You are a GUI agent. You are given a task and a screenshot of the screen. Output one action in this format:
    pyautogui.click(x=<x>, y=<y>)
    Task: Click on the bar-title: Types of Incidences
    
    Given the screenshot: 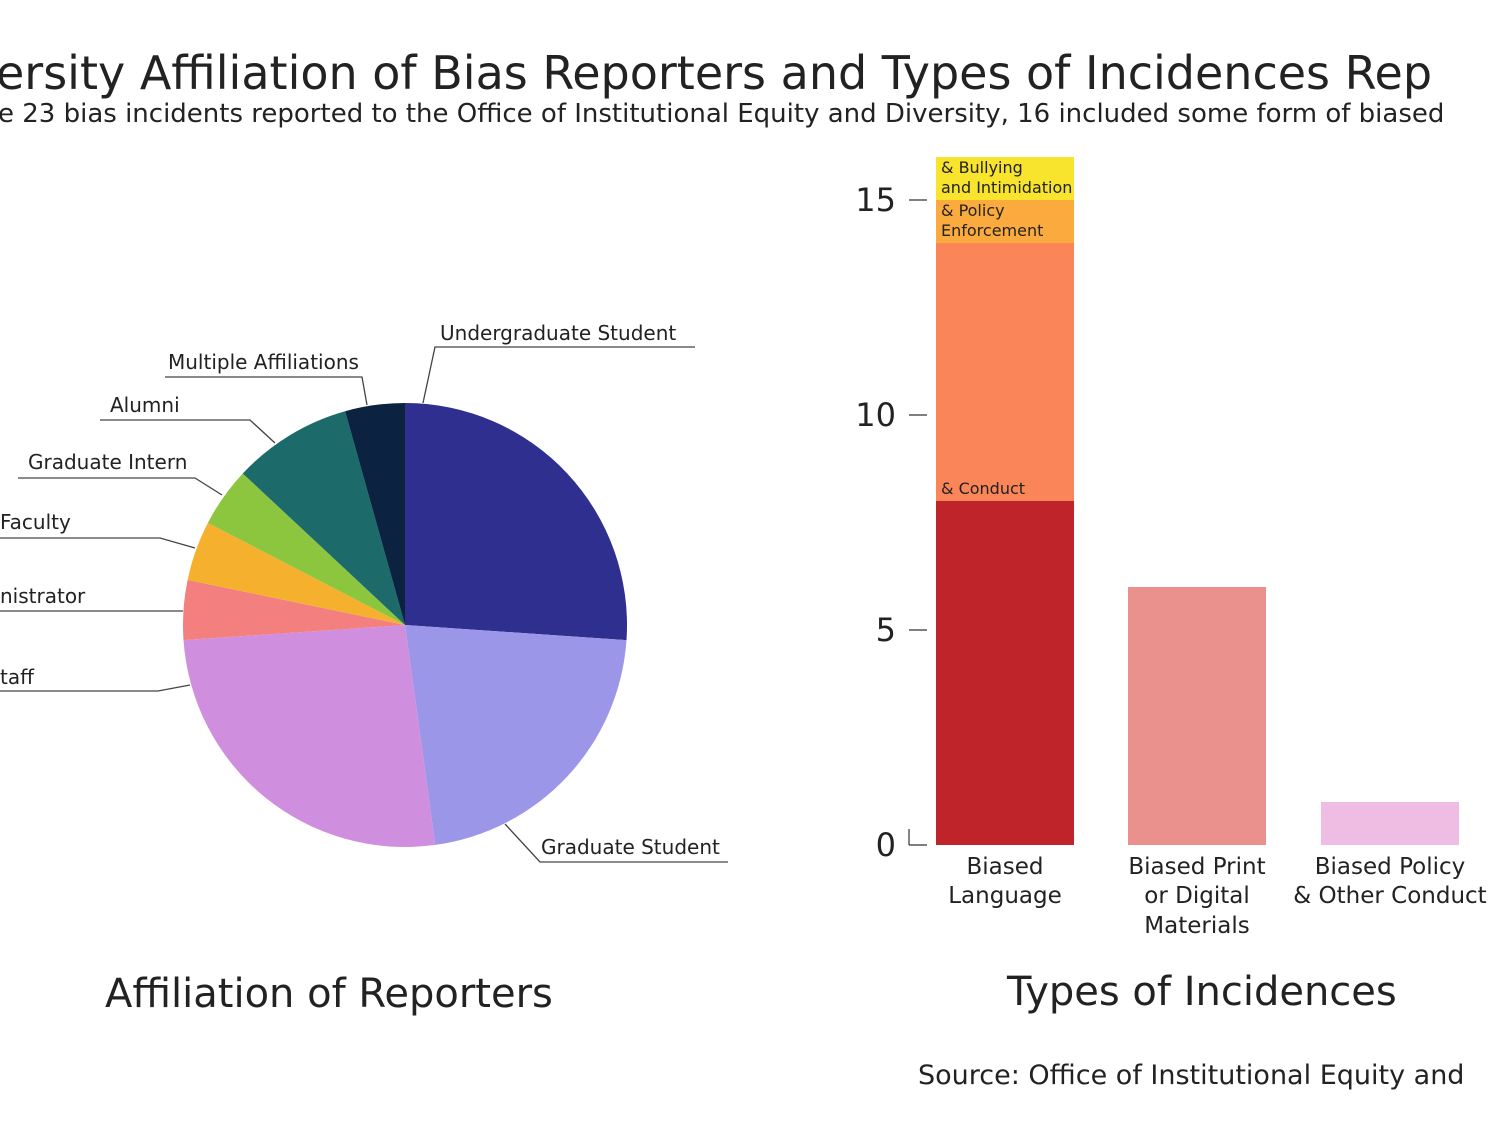 What is the action you would take?
    pyautogui.click(x=1202, y=992)
    